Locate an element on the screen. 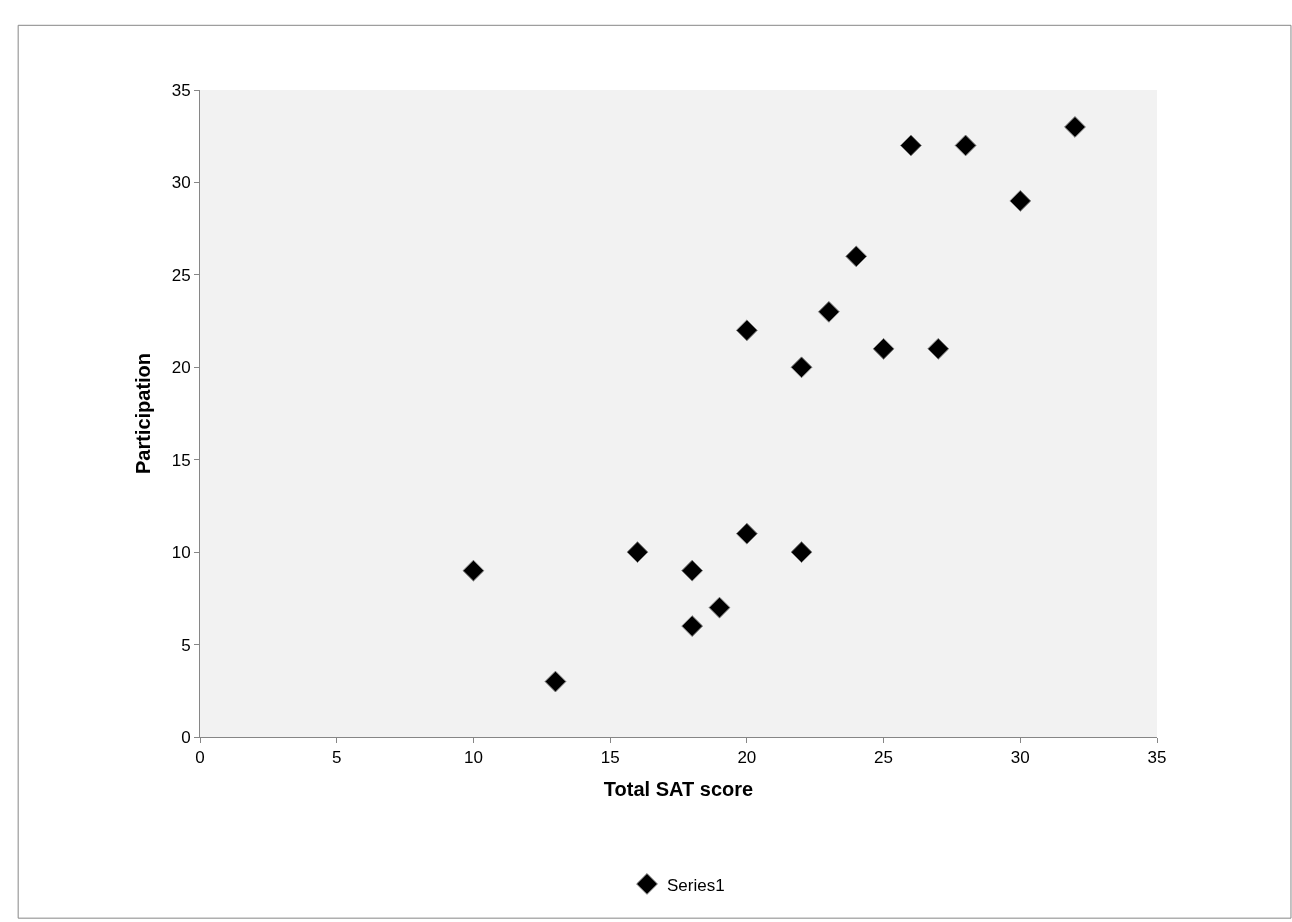  y-tick-label: 5 is located at coordinates (186, 645).